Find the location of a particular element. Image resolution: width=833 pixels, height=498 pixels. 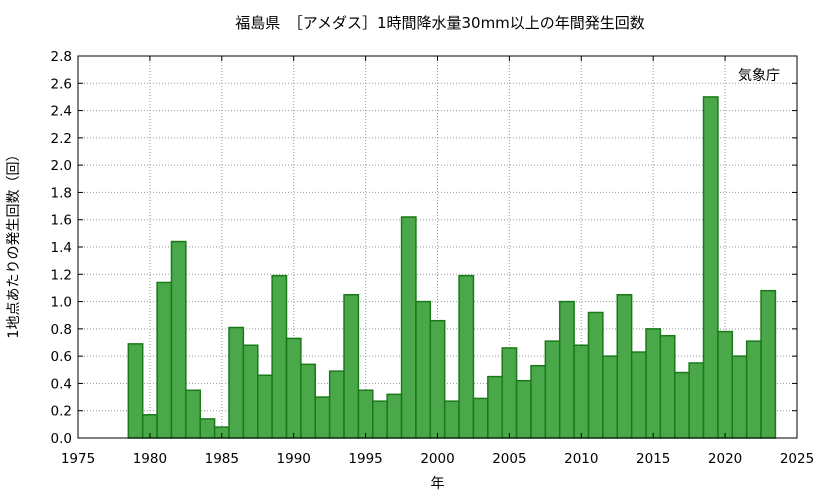

bar-1994 is located at coordinates (351, 366).